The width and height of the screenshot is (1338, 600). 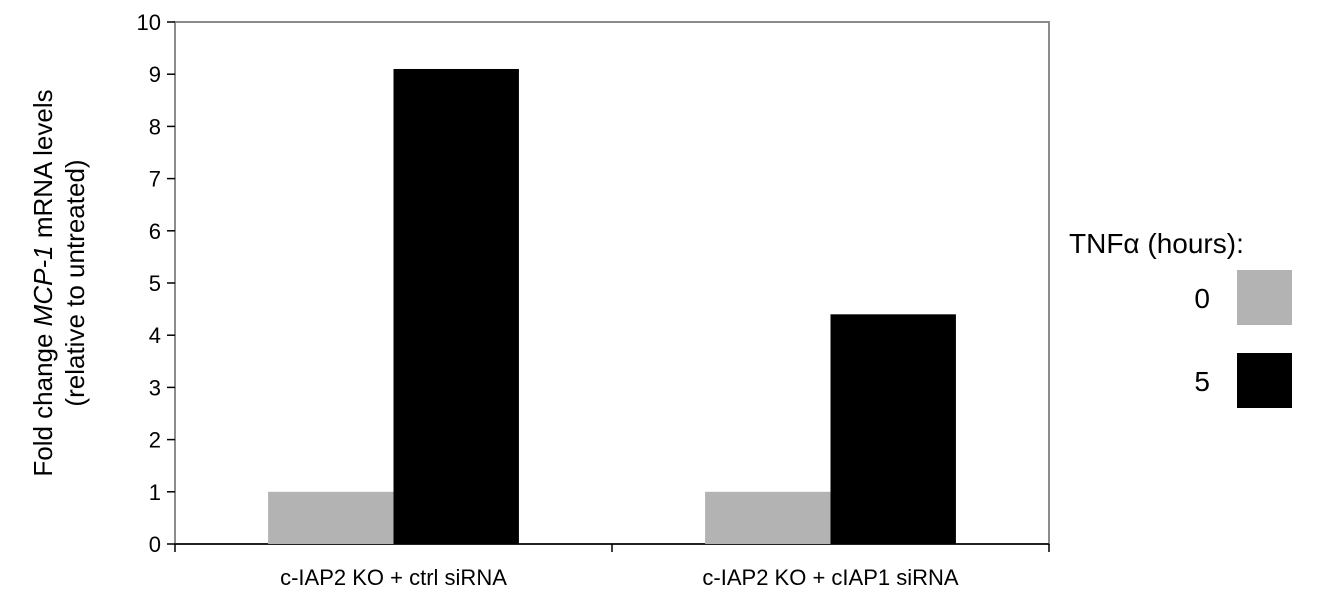 What do you see at coordinates (149, 22) in the screenshot?
I see `y-tick-label: 10` at bounding box center [149, 22].